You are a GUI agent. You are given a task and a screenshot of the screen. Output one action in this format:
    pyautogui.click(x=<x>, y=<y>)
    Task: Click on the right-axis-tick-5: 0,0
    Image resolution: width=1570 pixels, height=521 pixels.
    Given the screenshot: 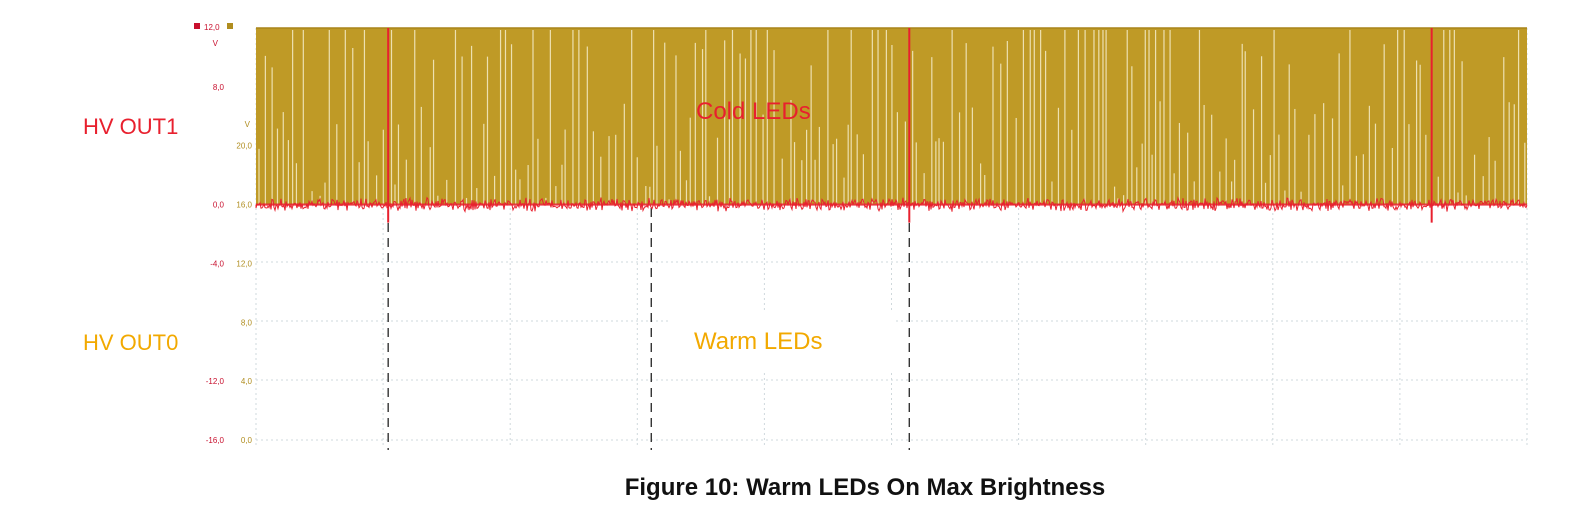 What is the action you would take?
    pyautogui.click(x=247, y=440)
    